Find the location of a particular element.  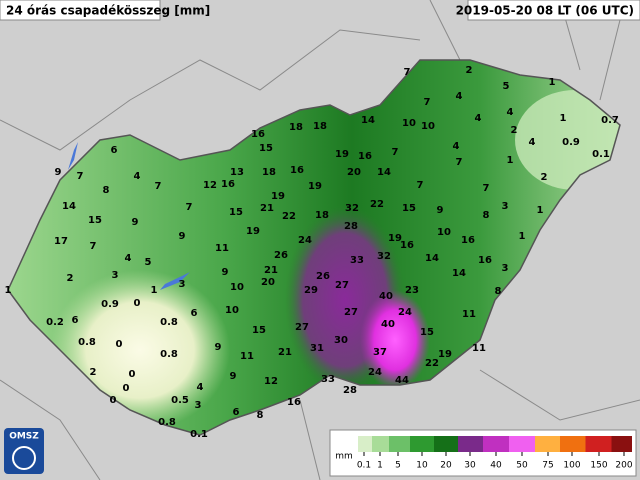

station-value: 0 is located at coordinates (113, 400).